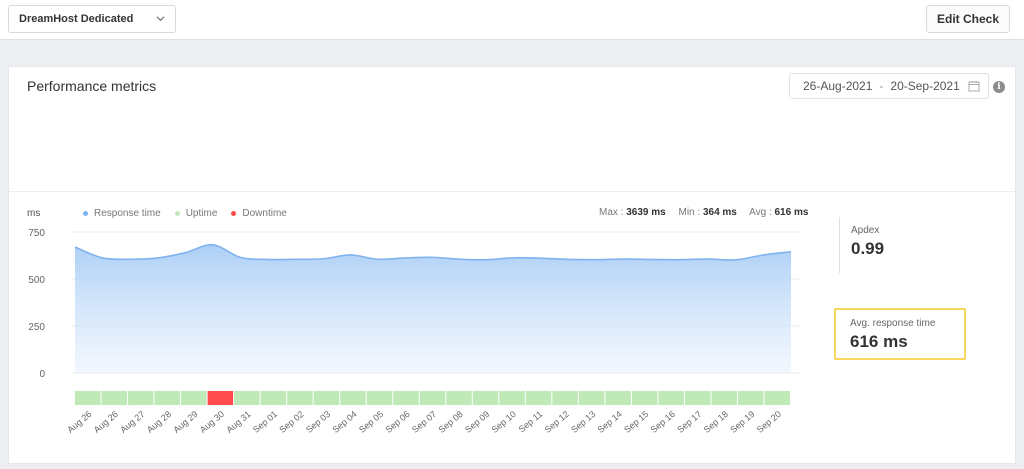 Image resolution: width=1024 pixels, height=469 pixels. What do you see at coordinates (201, 213) in the screenshot?
I see `legend-label: Uptime` at bounding box center [201, 213].